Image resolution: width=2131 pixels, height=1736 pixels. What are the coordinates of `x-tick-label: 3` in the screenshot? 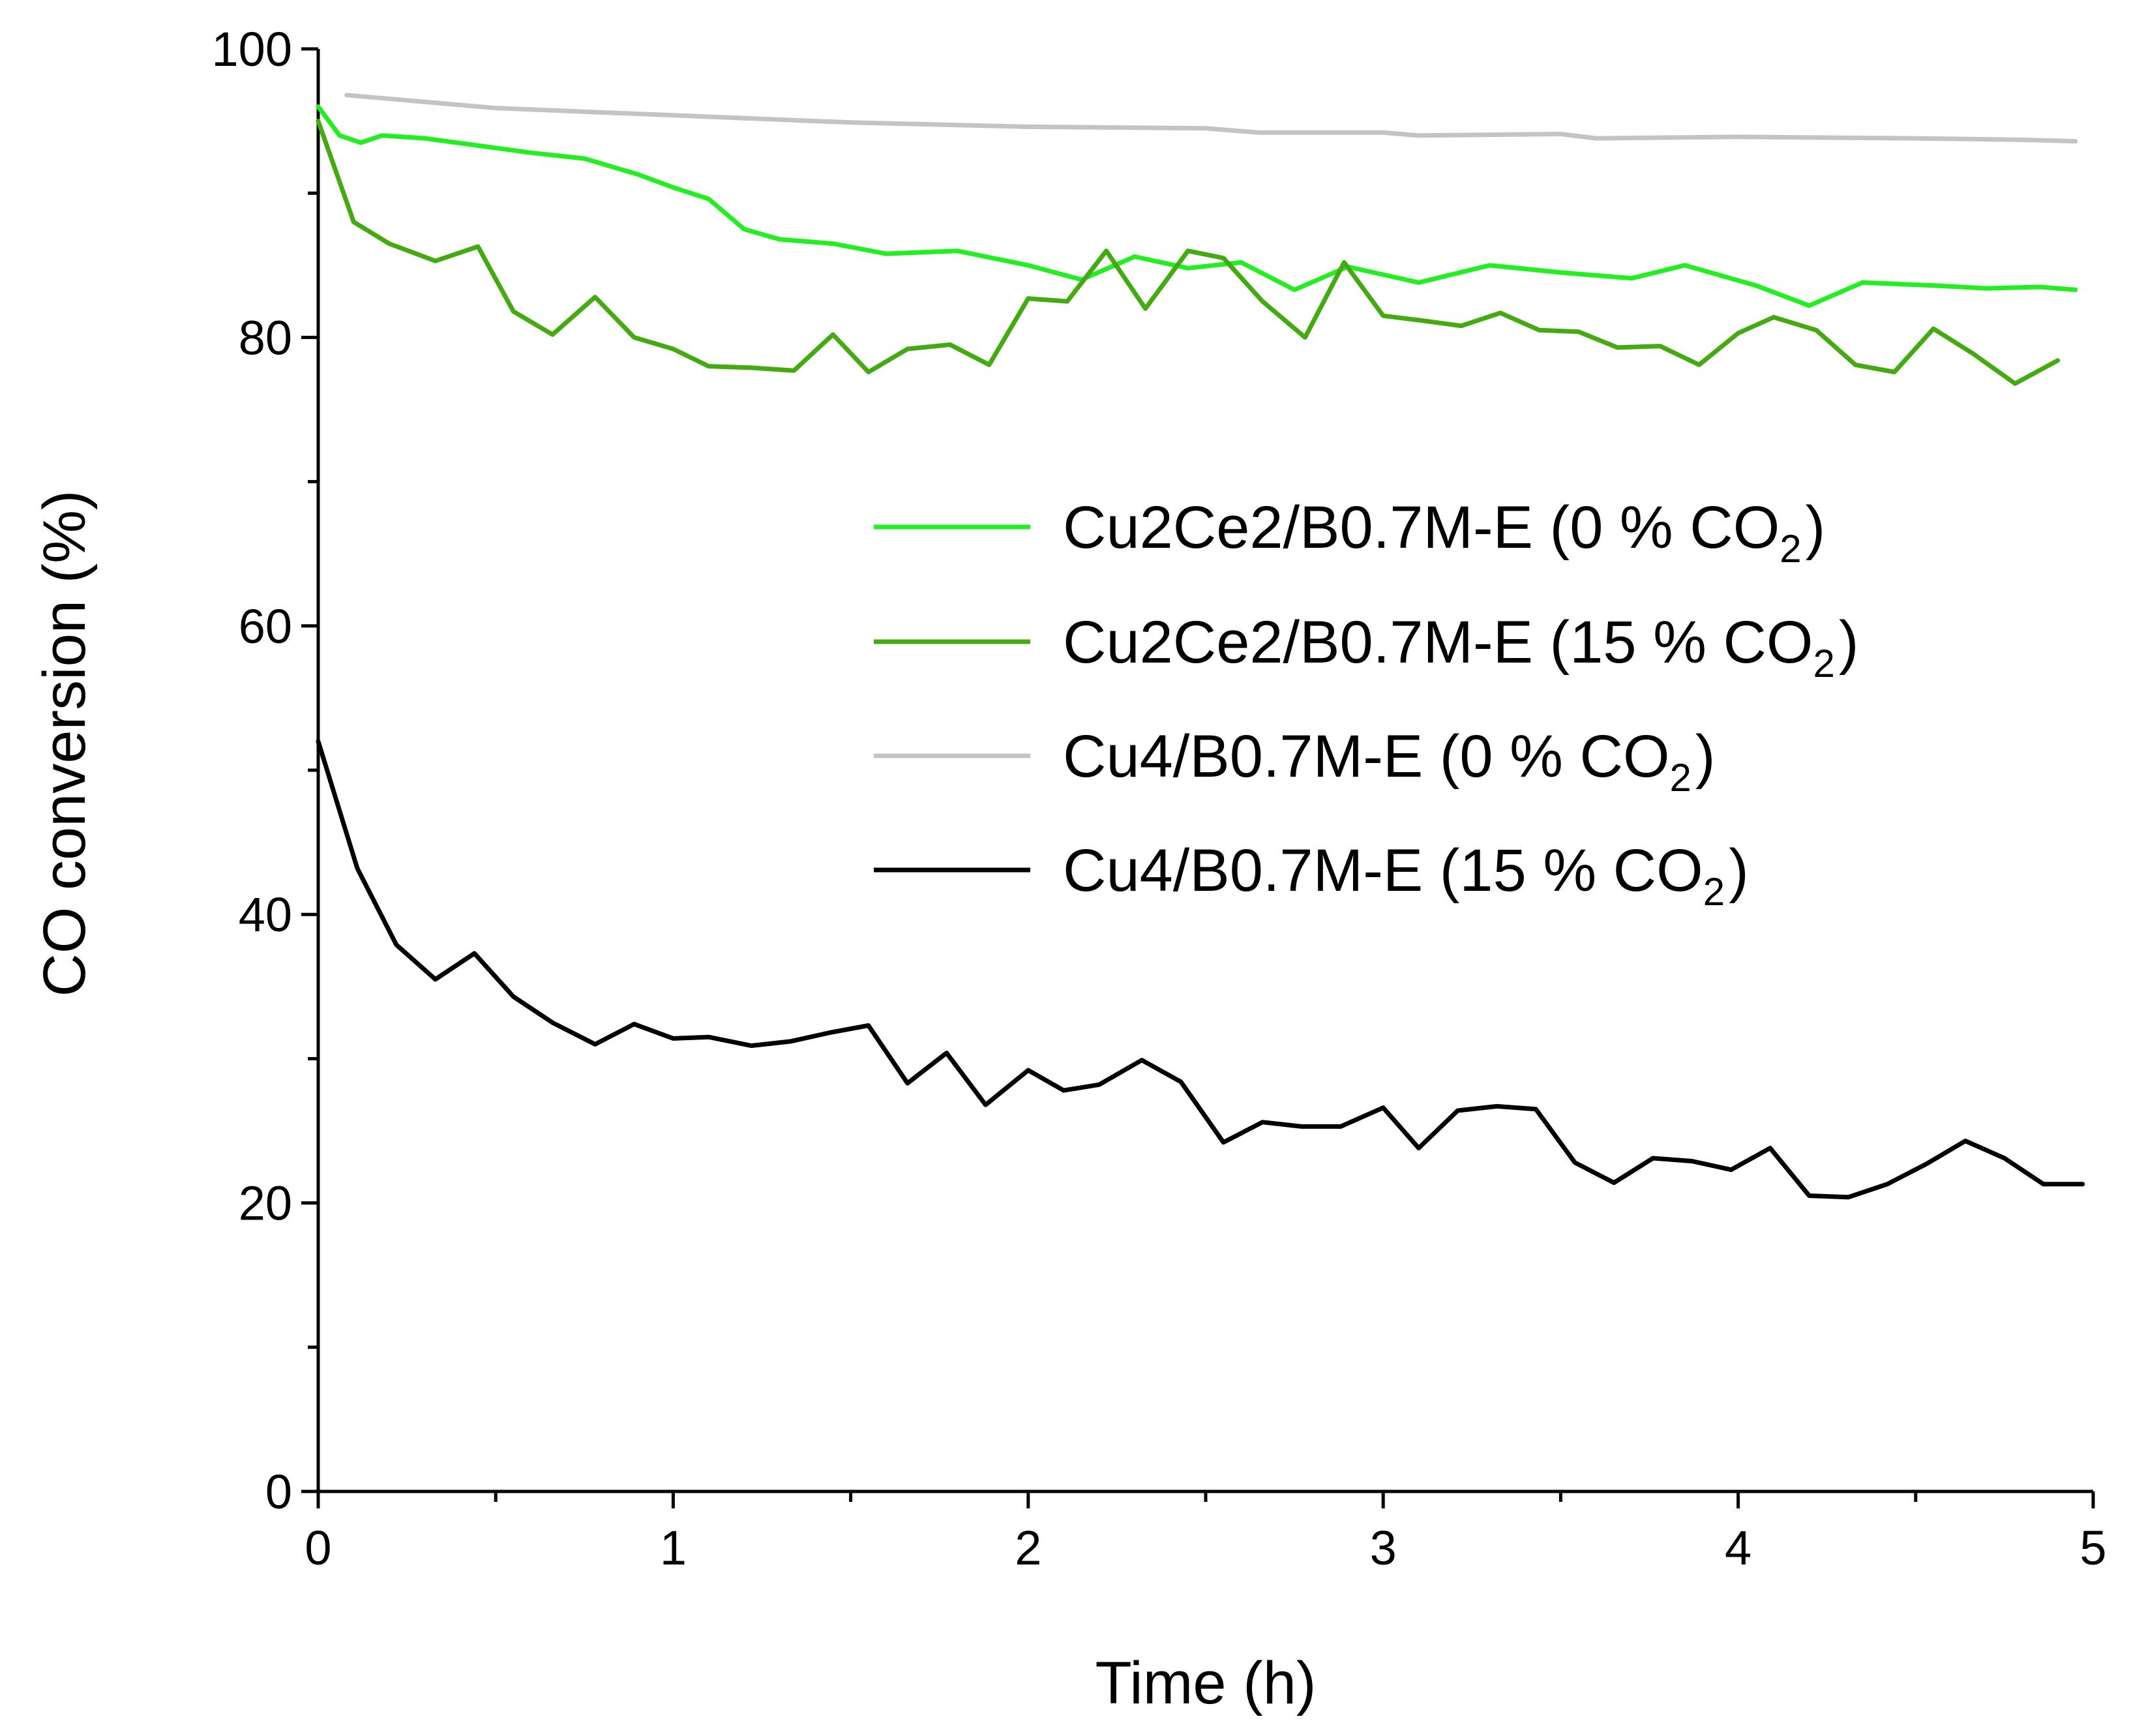 It's located at (1384, 1548).